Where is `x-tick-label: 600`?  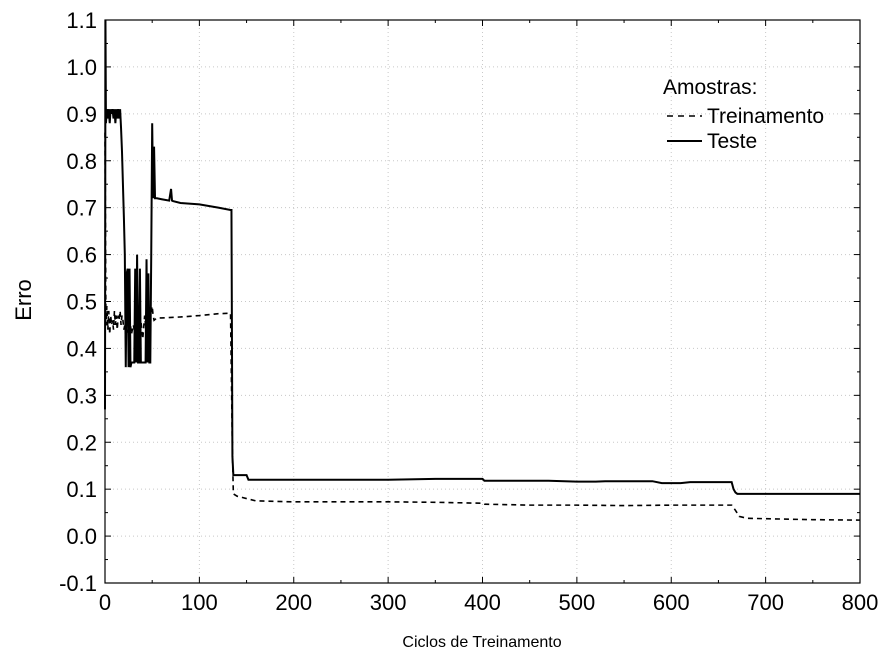
x-tick-label: 600 is located at coordinates (671, 602).